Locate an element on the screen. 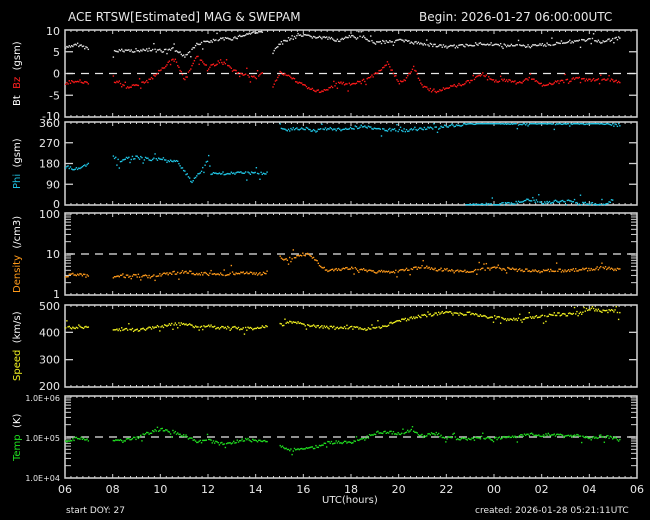  y-tick-label: 1.0E+04 is located at coordinates (42, 478).